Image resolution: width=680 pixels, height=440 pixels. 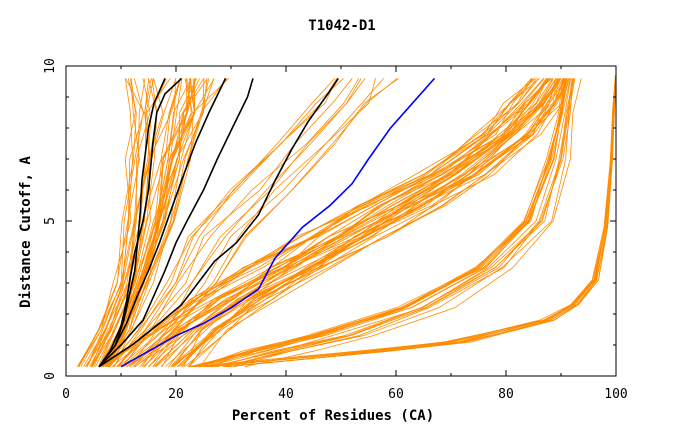 What do you see at coordinates (50, 221) in the screenshot?
I see `y-tick-label: 5` at bounding box center [50, 221].